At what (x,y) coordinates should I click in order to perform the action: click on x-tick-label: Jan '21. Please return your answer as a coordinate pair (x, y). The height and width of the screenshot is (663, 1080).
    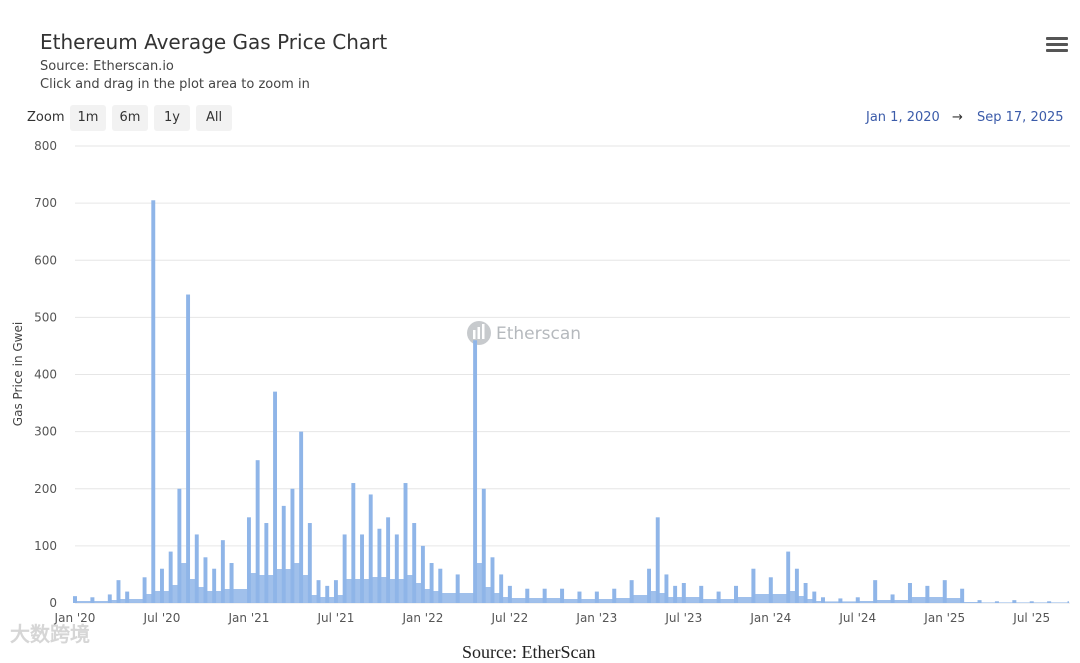
    Looking at the image, I should click on (249, 618).